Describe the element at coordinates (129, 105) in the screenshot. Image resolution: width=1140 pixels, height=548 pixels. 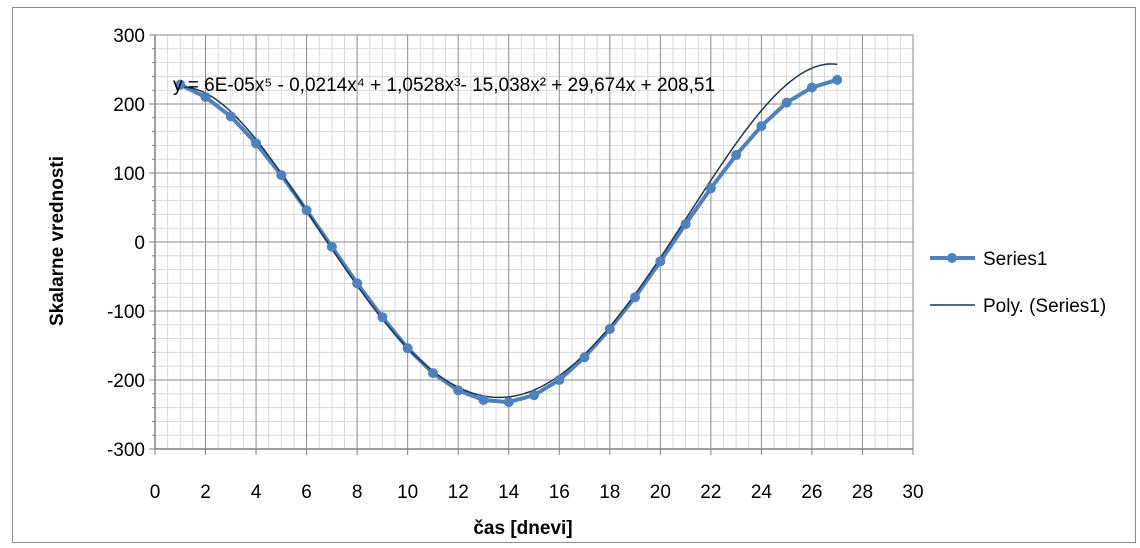
I see `y-tick-label: 200` at that location.